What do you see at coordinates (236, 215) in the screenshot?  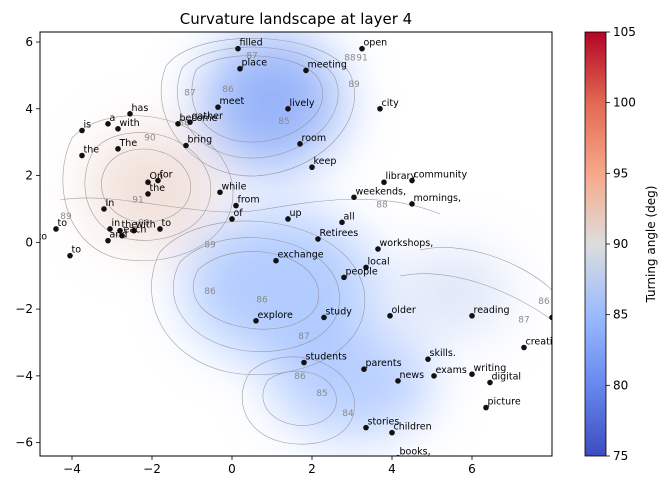 I see `data-point: of` at bounding box center [236, 215].